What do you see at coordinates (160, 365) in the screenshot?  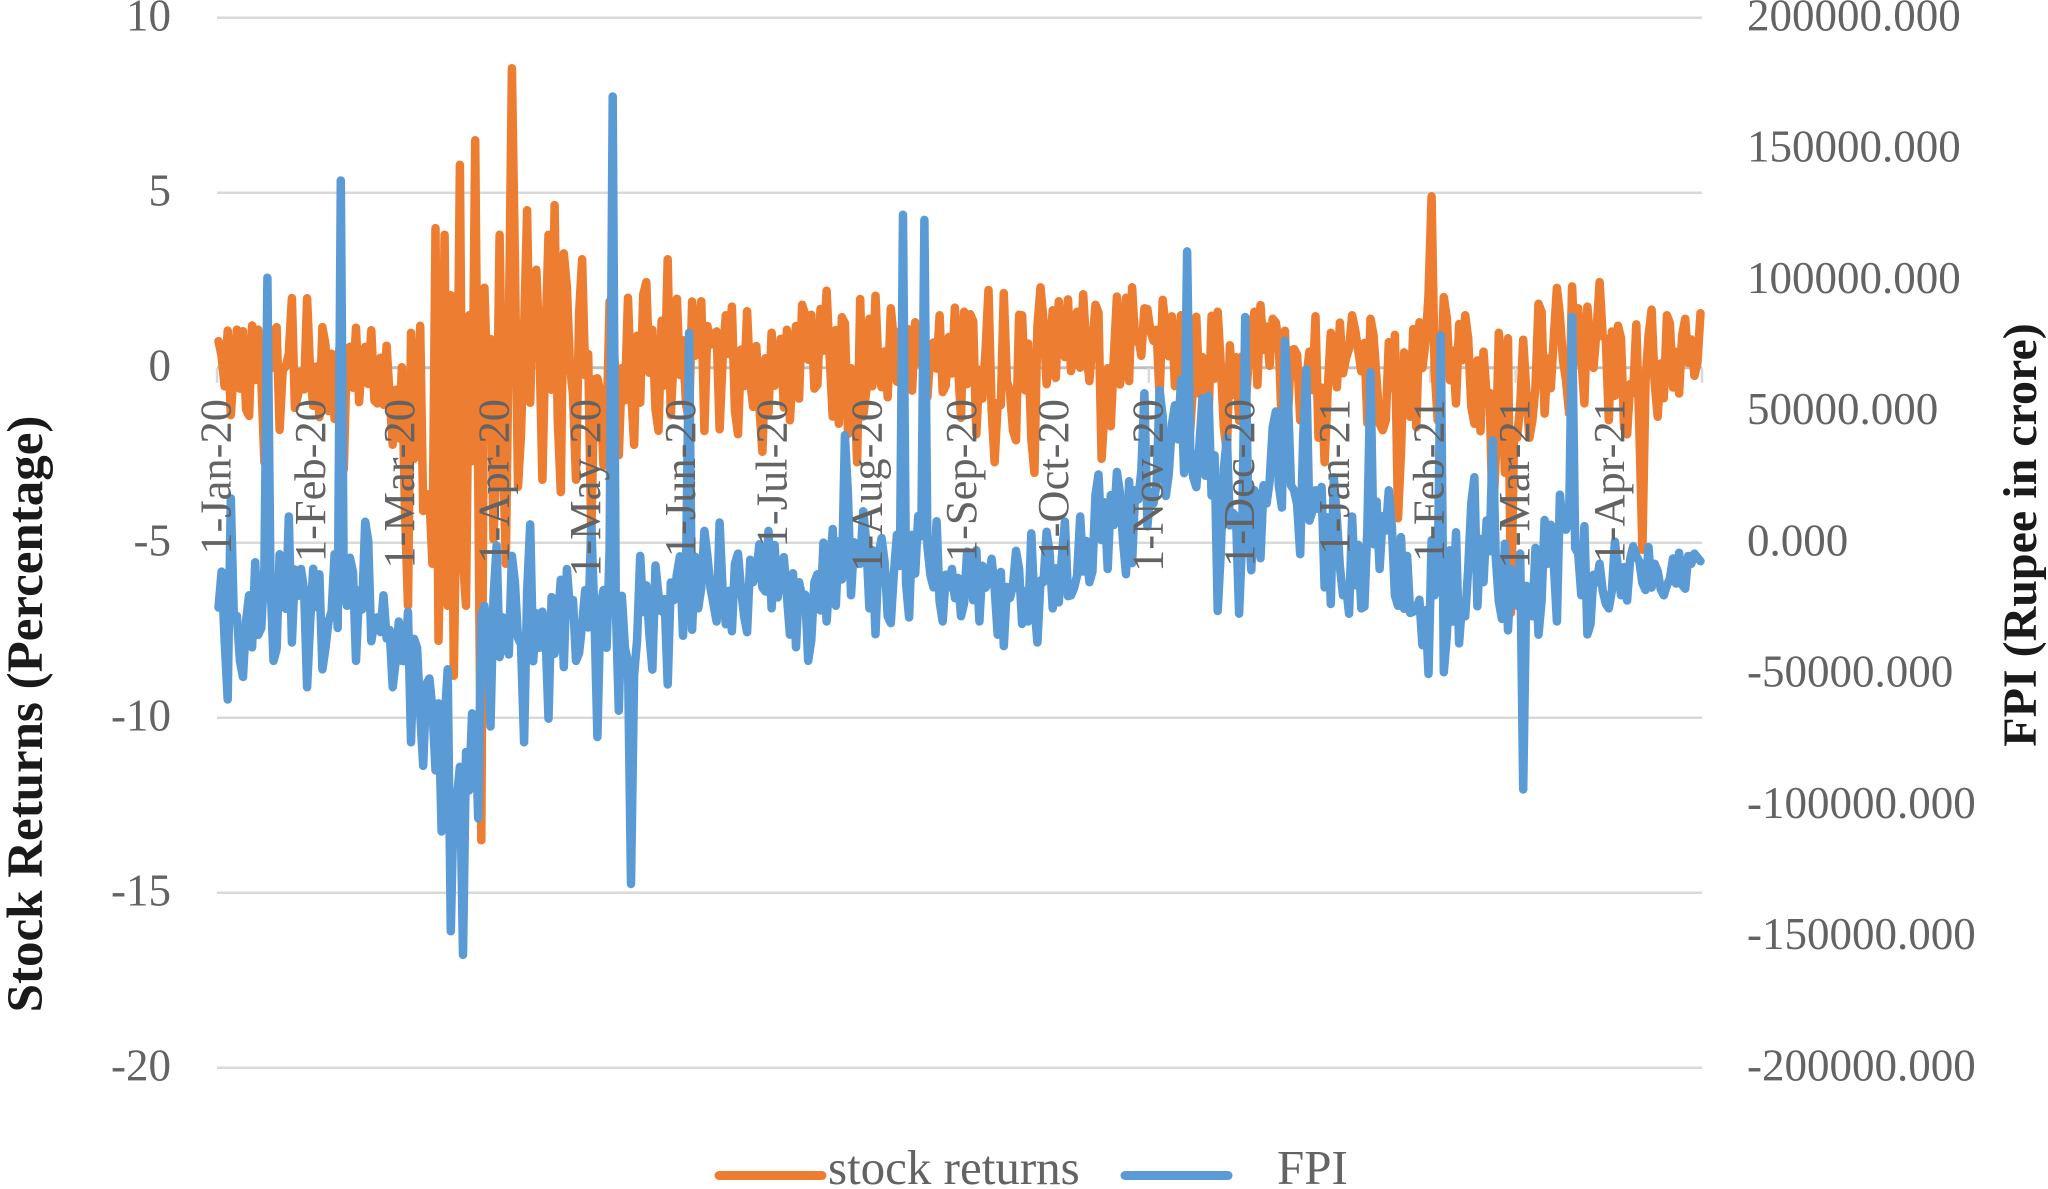 I see `svg-text: 0` at bounding box center [160, 365].